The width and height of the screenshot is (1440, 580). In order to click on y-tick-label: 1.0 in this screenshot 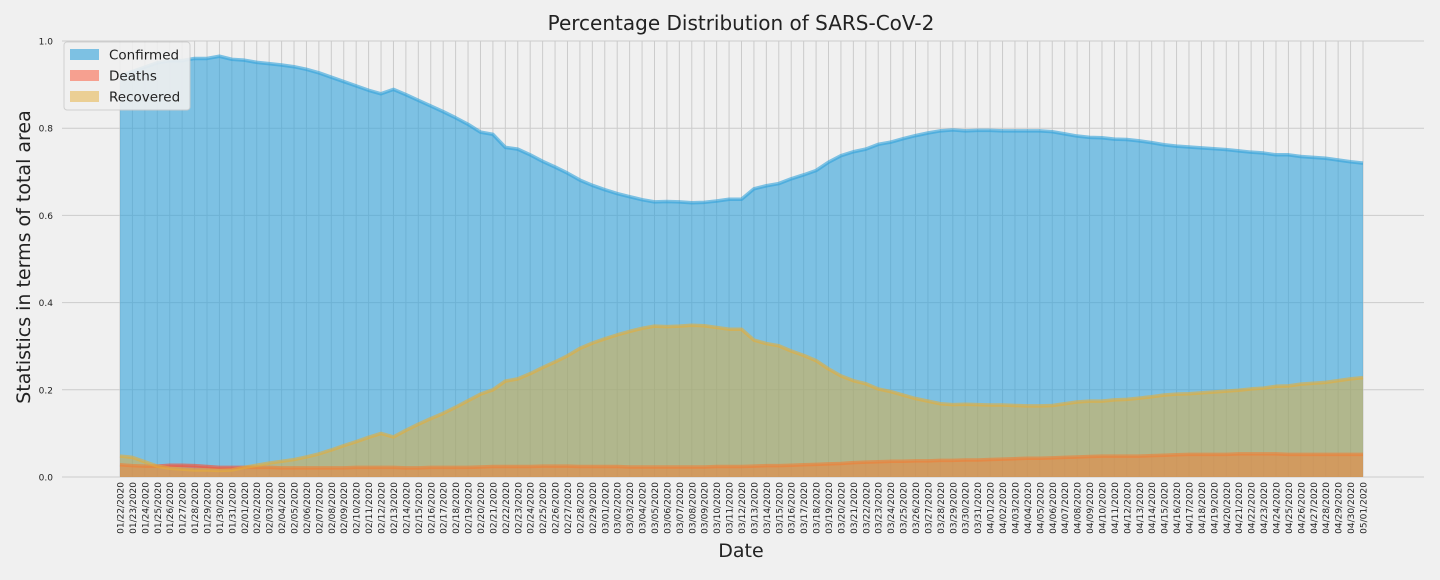, I will do `click(46, 43)`.